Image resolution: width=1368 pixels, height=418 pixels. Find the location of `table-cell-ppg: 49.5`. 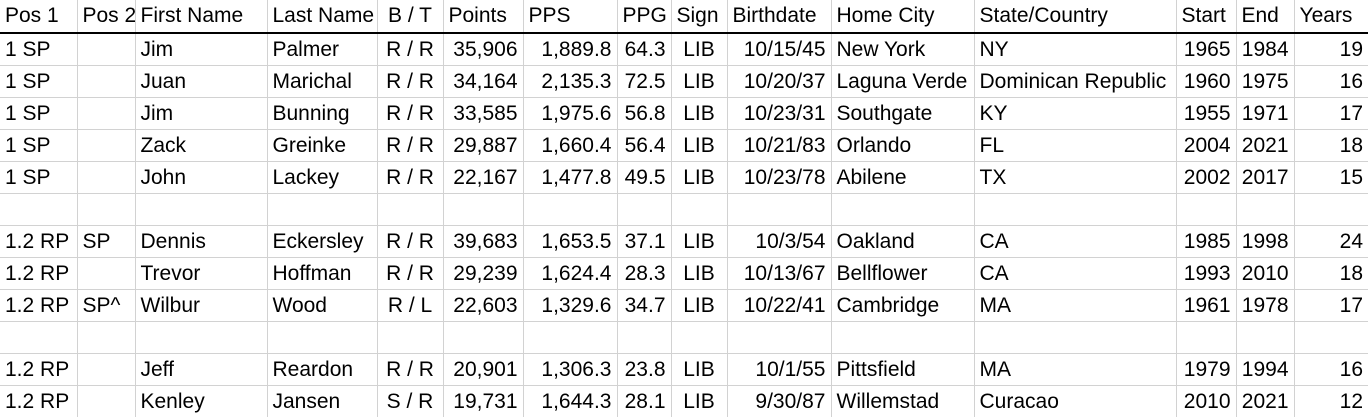

table-cell-ppg: 49.5 is located at coordinates (644, 177).